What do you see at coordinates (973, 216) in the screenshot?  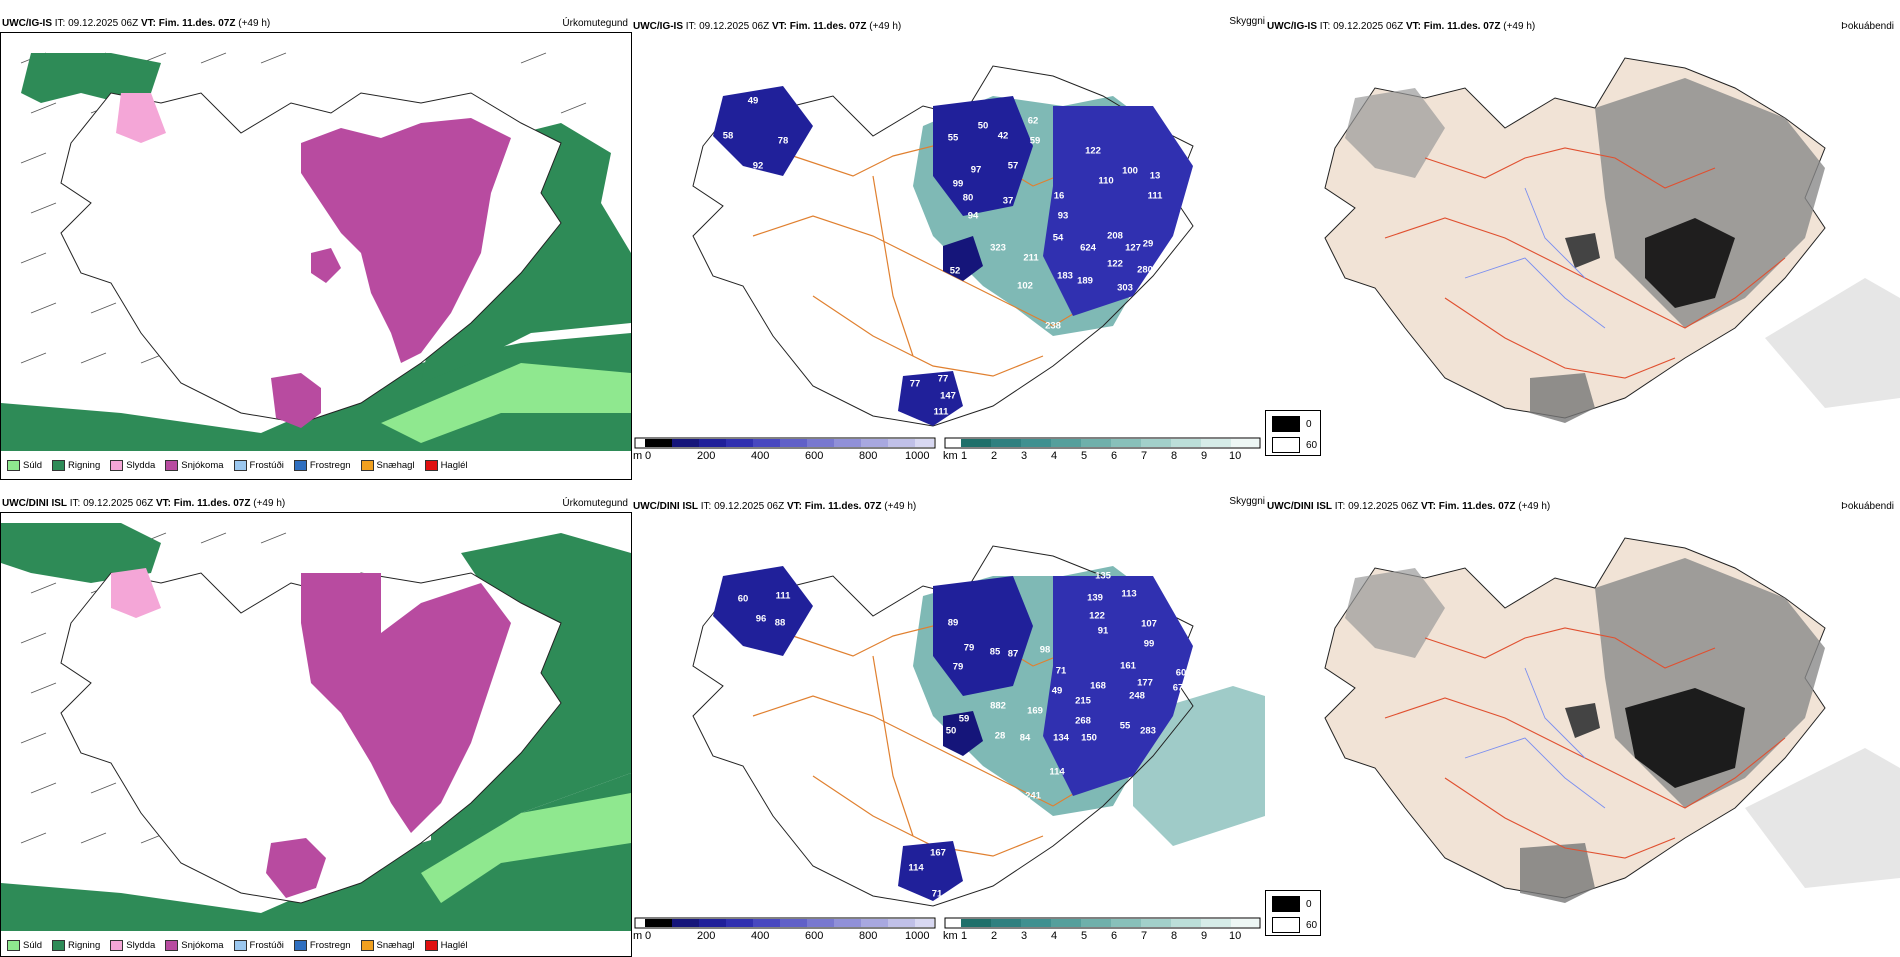 I see `cloudbase-value: 94` at bounding box center [973, 216].